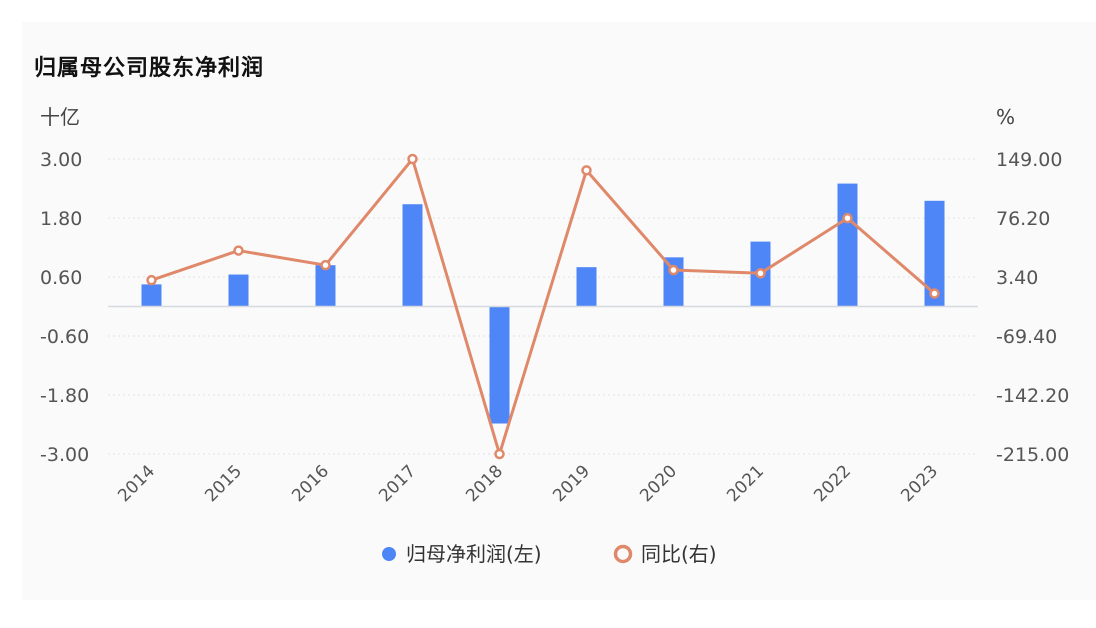 The width and height of the screenshot is (1096, 628). What do you see at coordinates (549, 554) in the screenshot?
I see `legend: 归母净利润(左) 同比(右)` at bounding box center [549, 554].